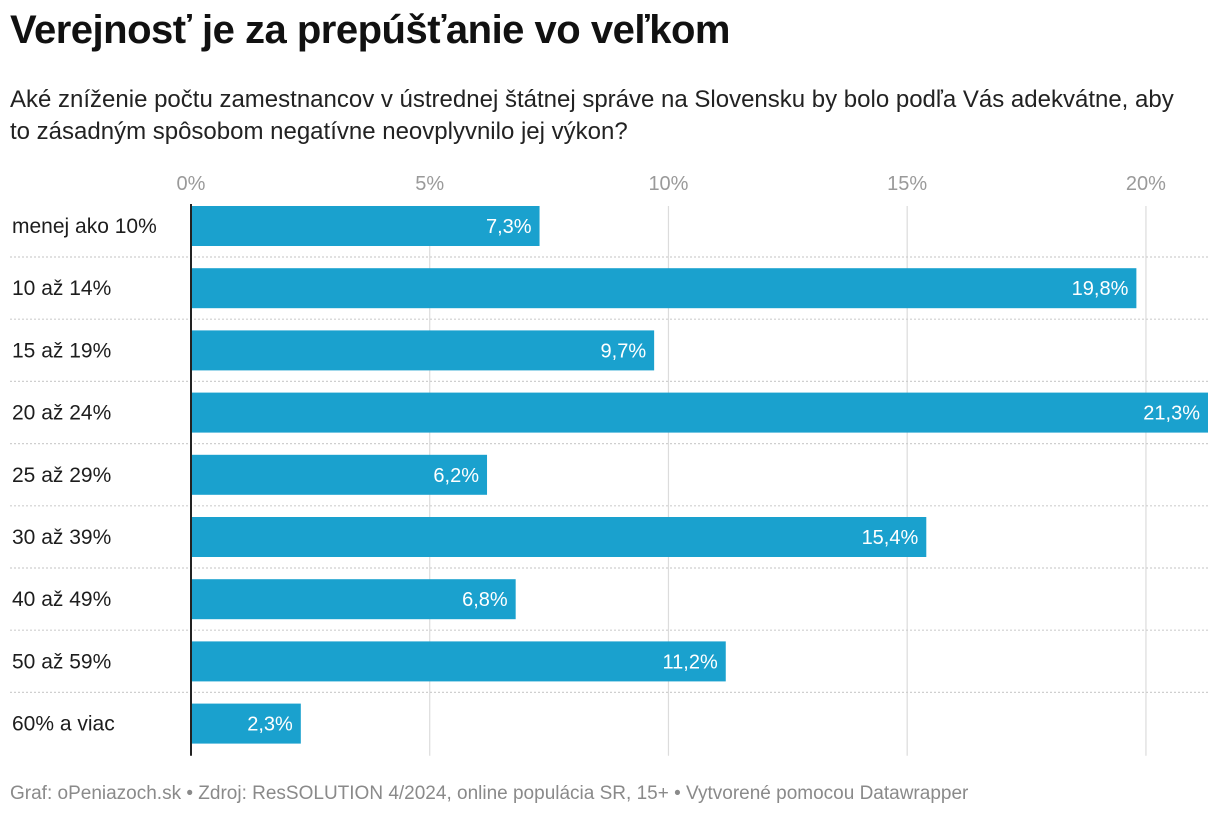  What do you see at coordinates (270, 725) in the screenshot?
I see `bar-value-label: 2,3%` at bounding box center [270, 725].